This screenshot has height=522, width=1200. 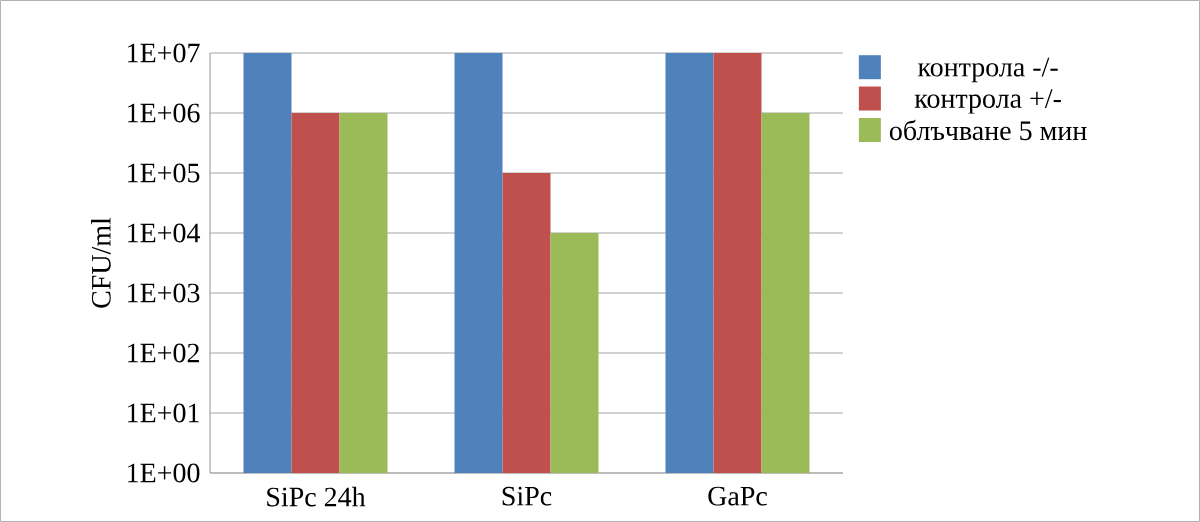 What do you see at coordinates (164, 293) in the screenshot?
I see `y-tick-label: 1E+03` at bounding box center [164, 293].